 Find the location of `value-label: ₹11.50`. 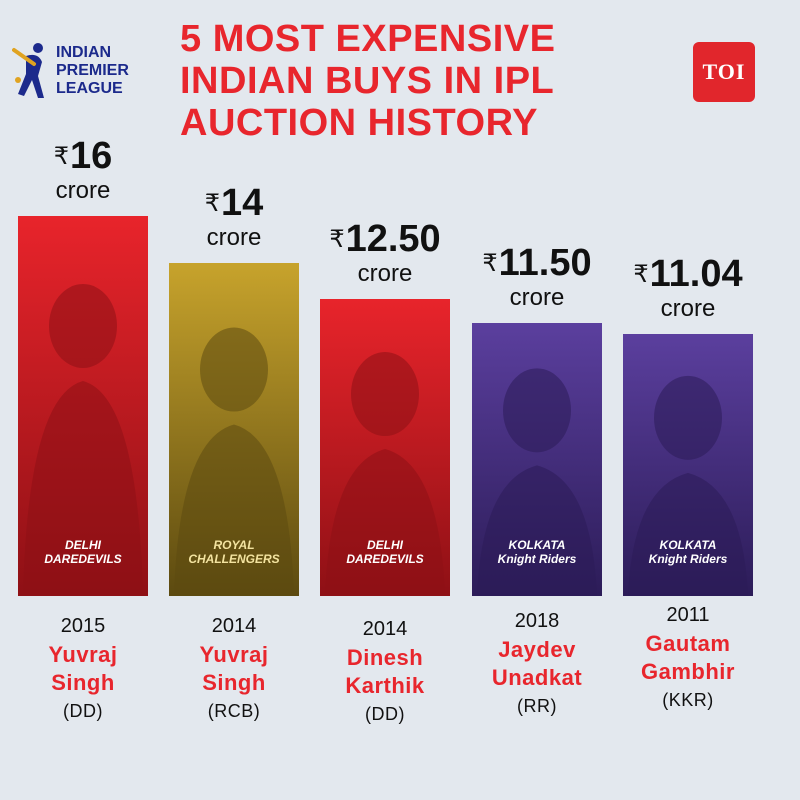

value-label: ₹11.50 is located at coordinates (537, 263).